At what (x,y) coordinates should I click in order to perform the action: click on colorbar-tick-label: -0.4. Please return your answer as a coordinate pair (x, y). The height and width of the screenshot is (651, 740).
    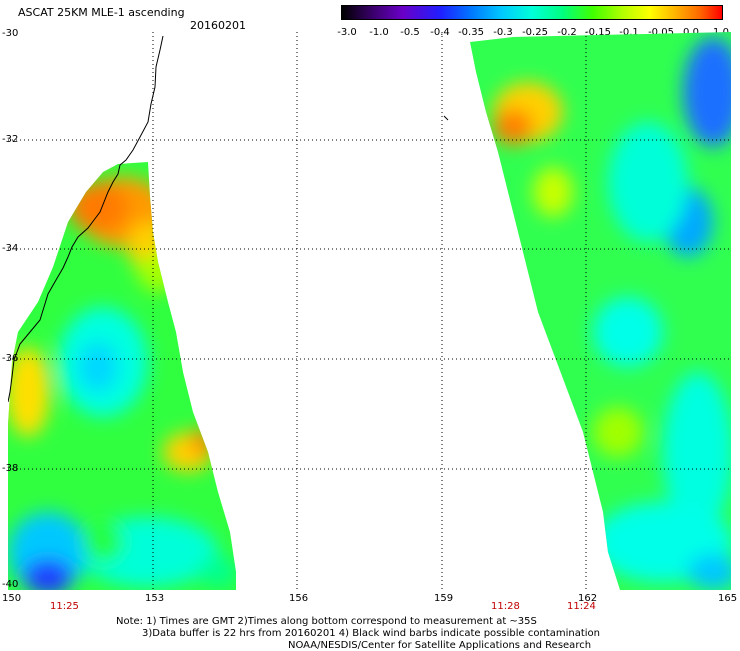
    Looking at the image, I should click on (440, 32).